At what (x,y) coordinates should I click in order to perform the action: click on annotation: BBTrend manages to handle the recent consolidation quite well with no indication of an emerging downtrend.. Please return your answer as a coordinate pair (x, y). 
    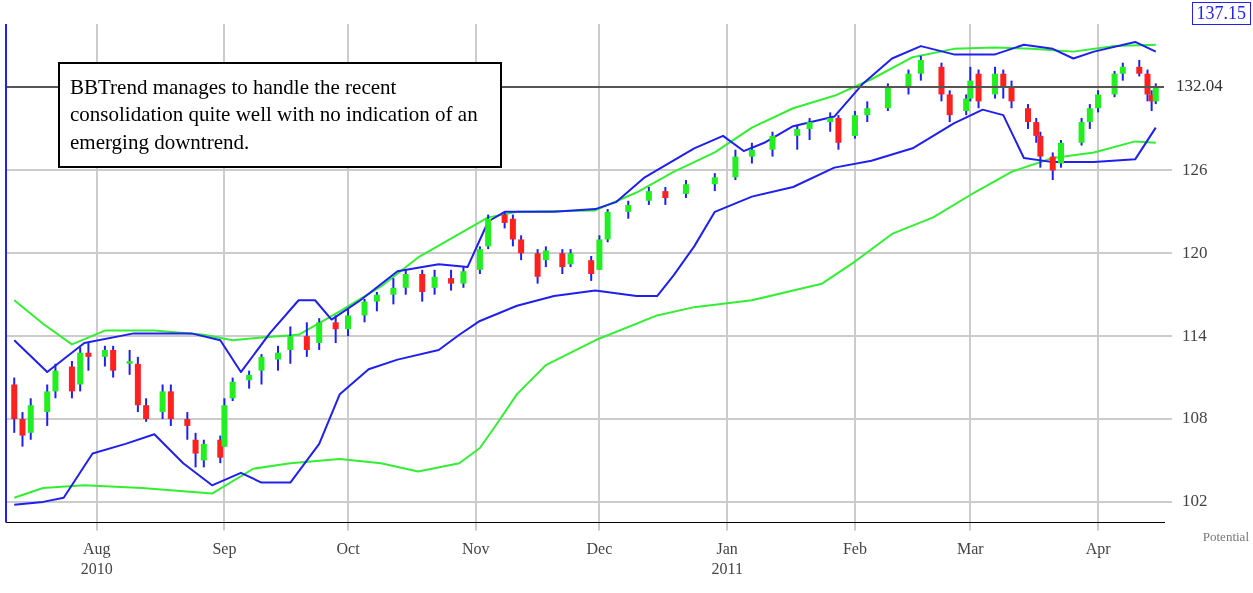
    Looking at the image, I should click on (280, 115).